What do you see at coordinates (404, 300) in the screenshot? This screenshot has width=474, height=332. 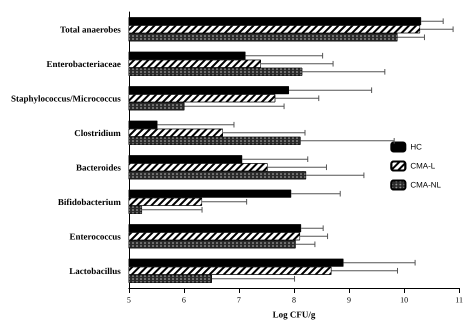 I see `x-tick-label: 10` at bounding box center [404, 300].